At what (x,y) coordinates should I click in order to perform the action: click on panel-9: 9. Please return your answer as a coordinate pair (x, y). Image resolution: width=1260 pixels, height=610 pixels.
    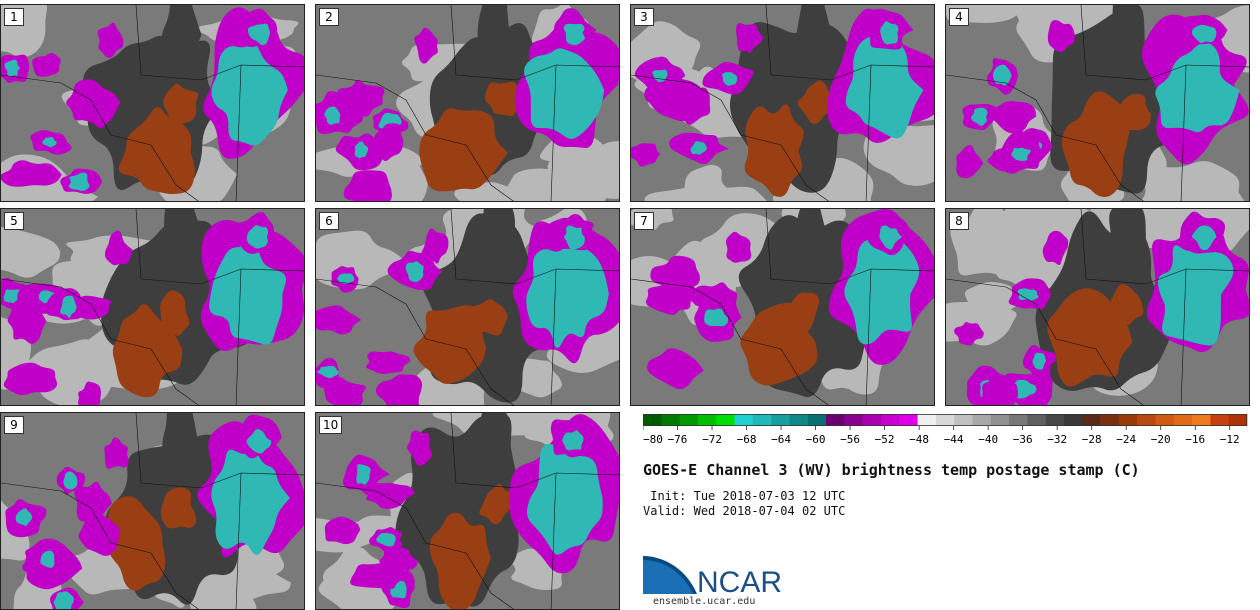
    Looking at the image, I should click on (152, 511).